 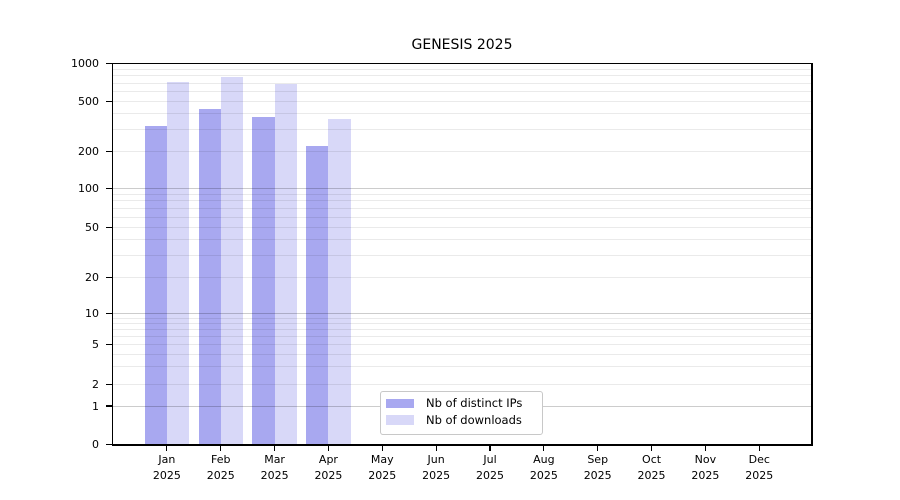 What do you see at coordinates (597, 467) in the screenshot?
I see `x-tick-label-sep: Sep 2025` at bounding box center [597, 467].